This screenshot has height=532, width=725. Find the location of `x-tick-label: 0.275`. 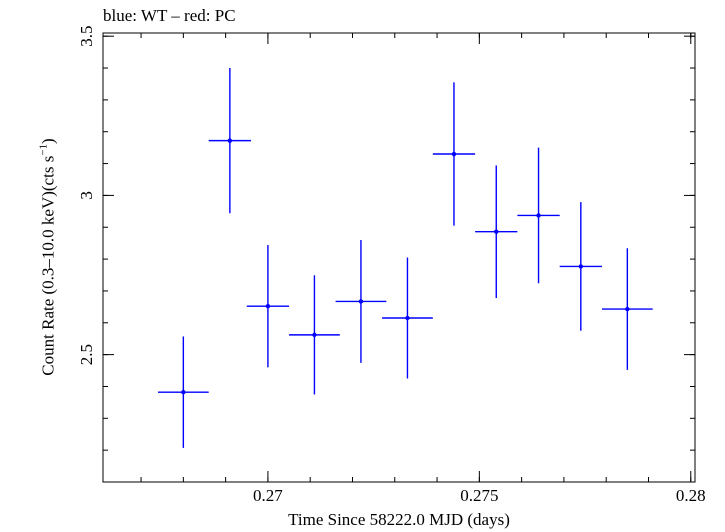

x-tick-label: 0.275 is located at coordinates (479, 495).